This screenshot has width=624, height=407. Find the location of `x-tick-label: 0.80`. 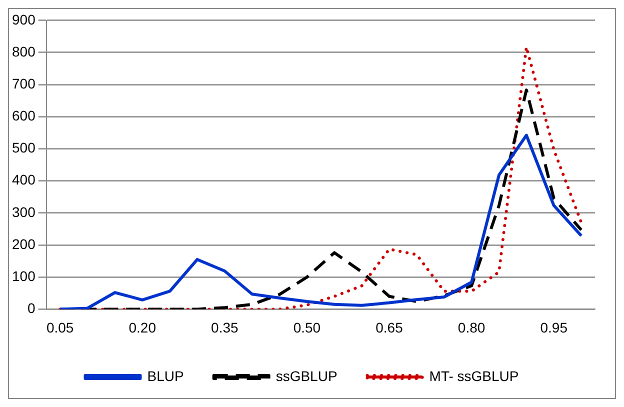

x-tick-label: 0.80 is located at coordinates (472, 327).